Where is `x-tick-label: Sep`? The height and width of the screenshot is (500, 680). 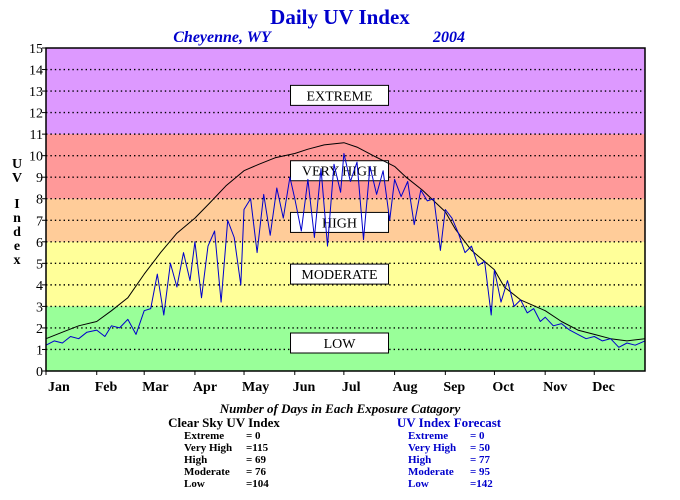
x-tick-label: Sep is located at coordinates (454, 387).